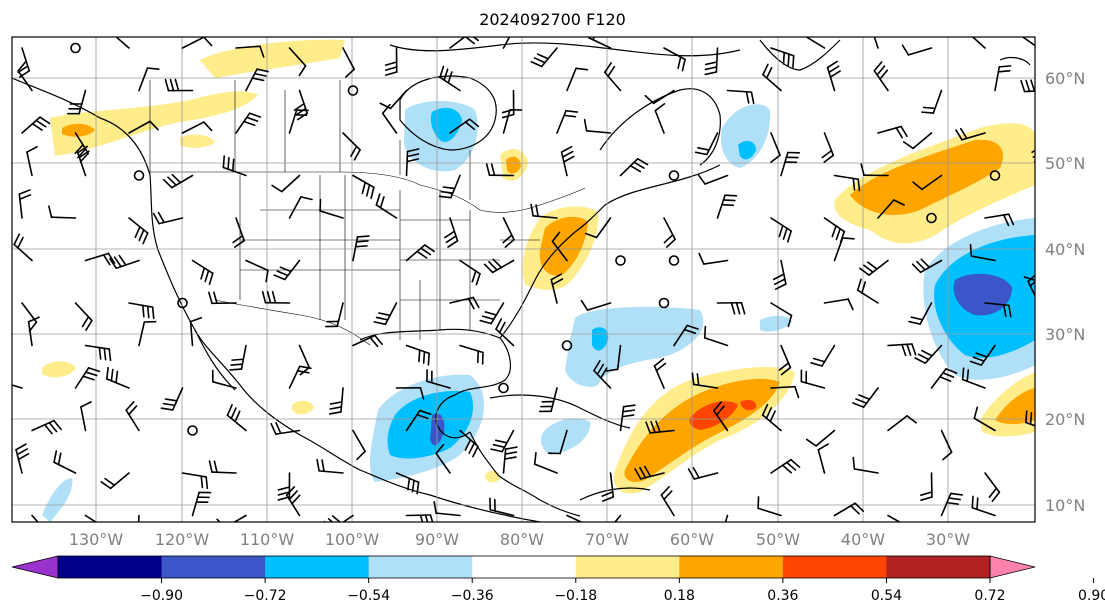 The image size is (1105, 615). Describe the element at coordinates (272, 58) in the screenshot. I see `positive-anomaly-region-alaska` at that location.